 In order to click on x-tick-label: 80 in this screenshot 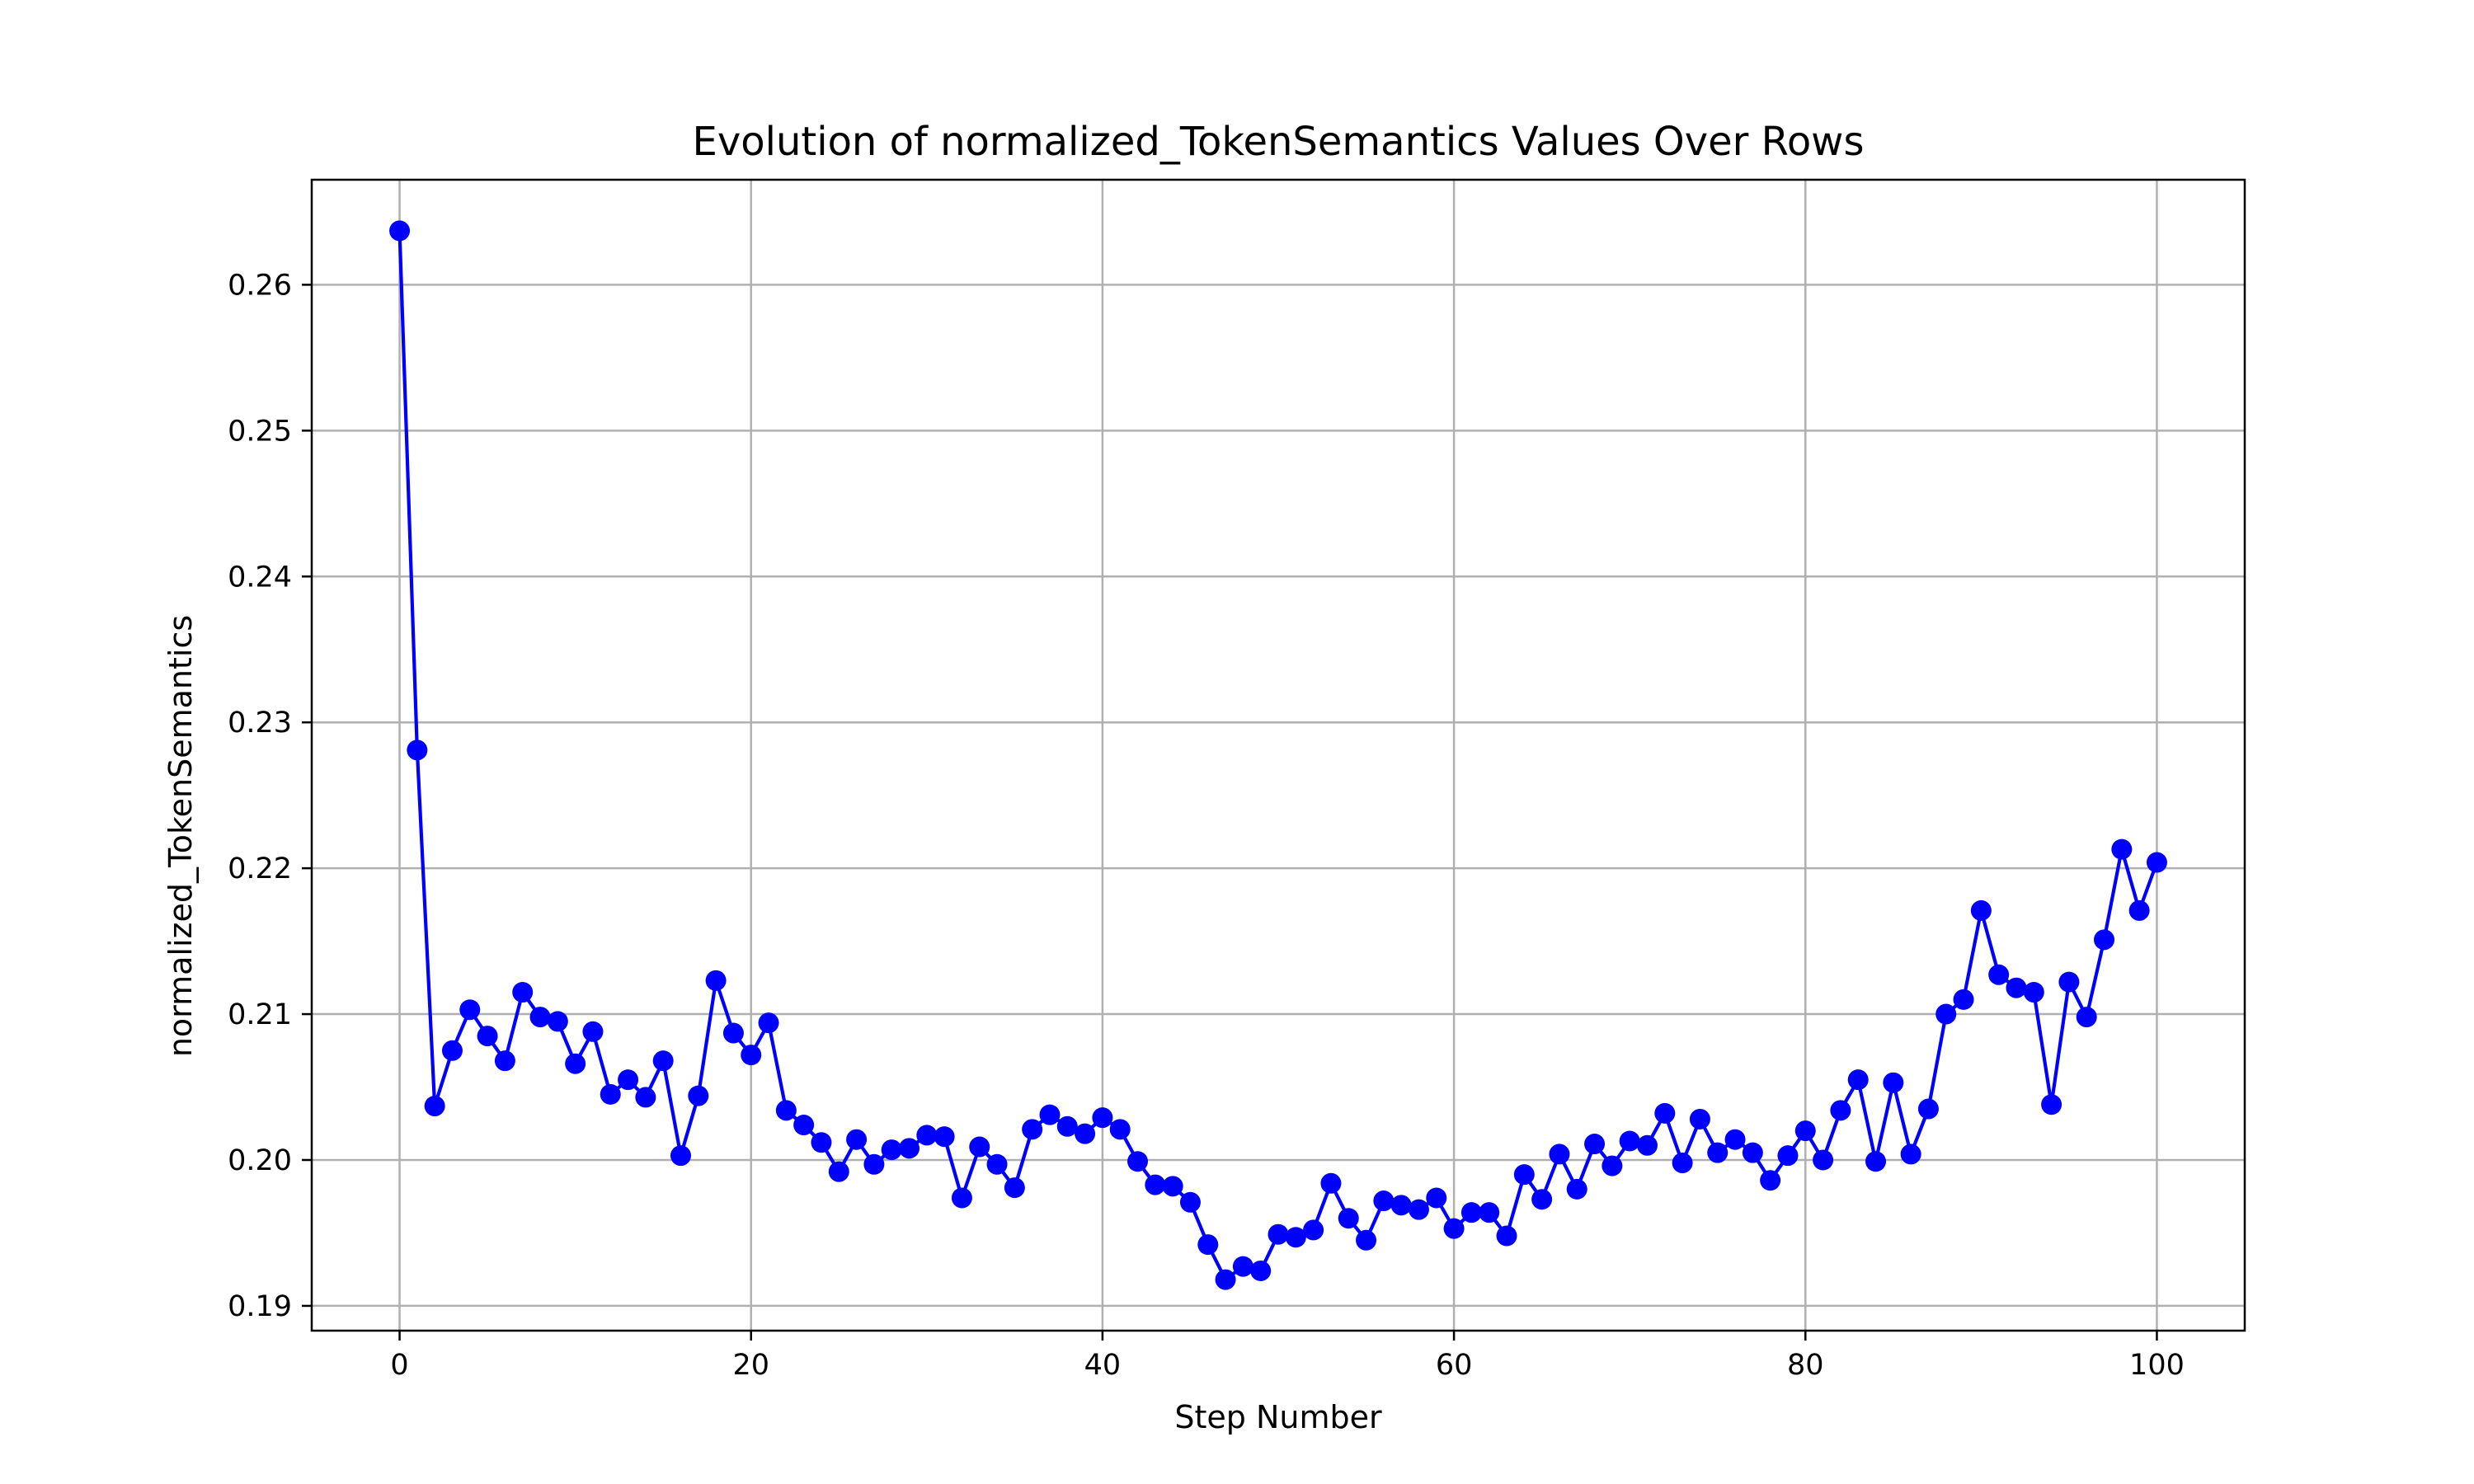, I will do `click(1805, 1365)`.